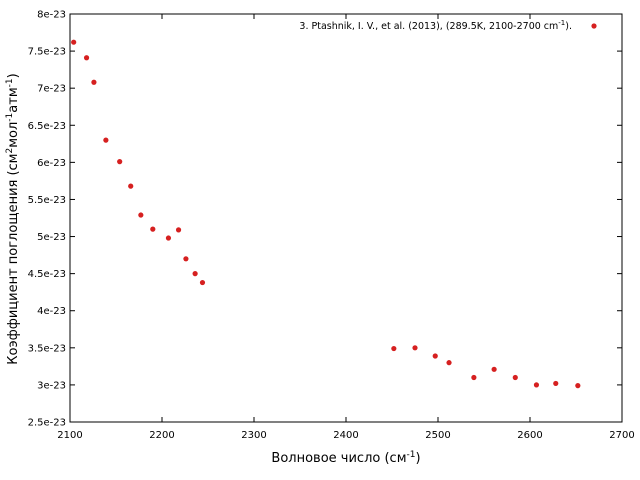  What do you see at coordinates (417, 458) in the screenshot?
I see `x-axis-label-tail: )` at bounding box center [417, 458].